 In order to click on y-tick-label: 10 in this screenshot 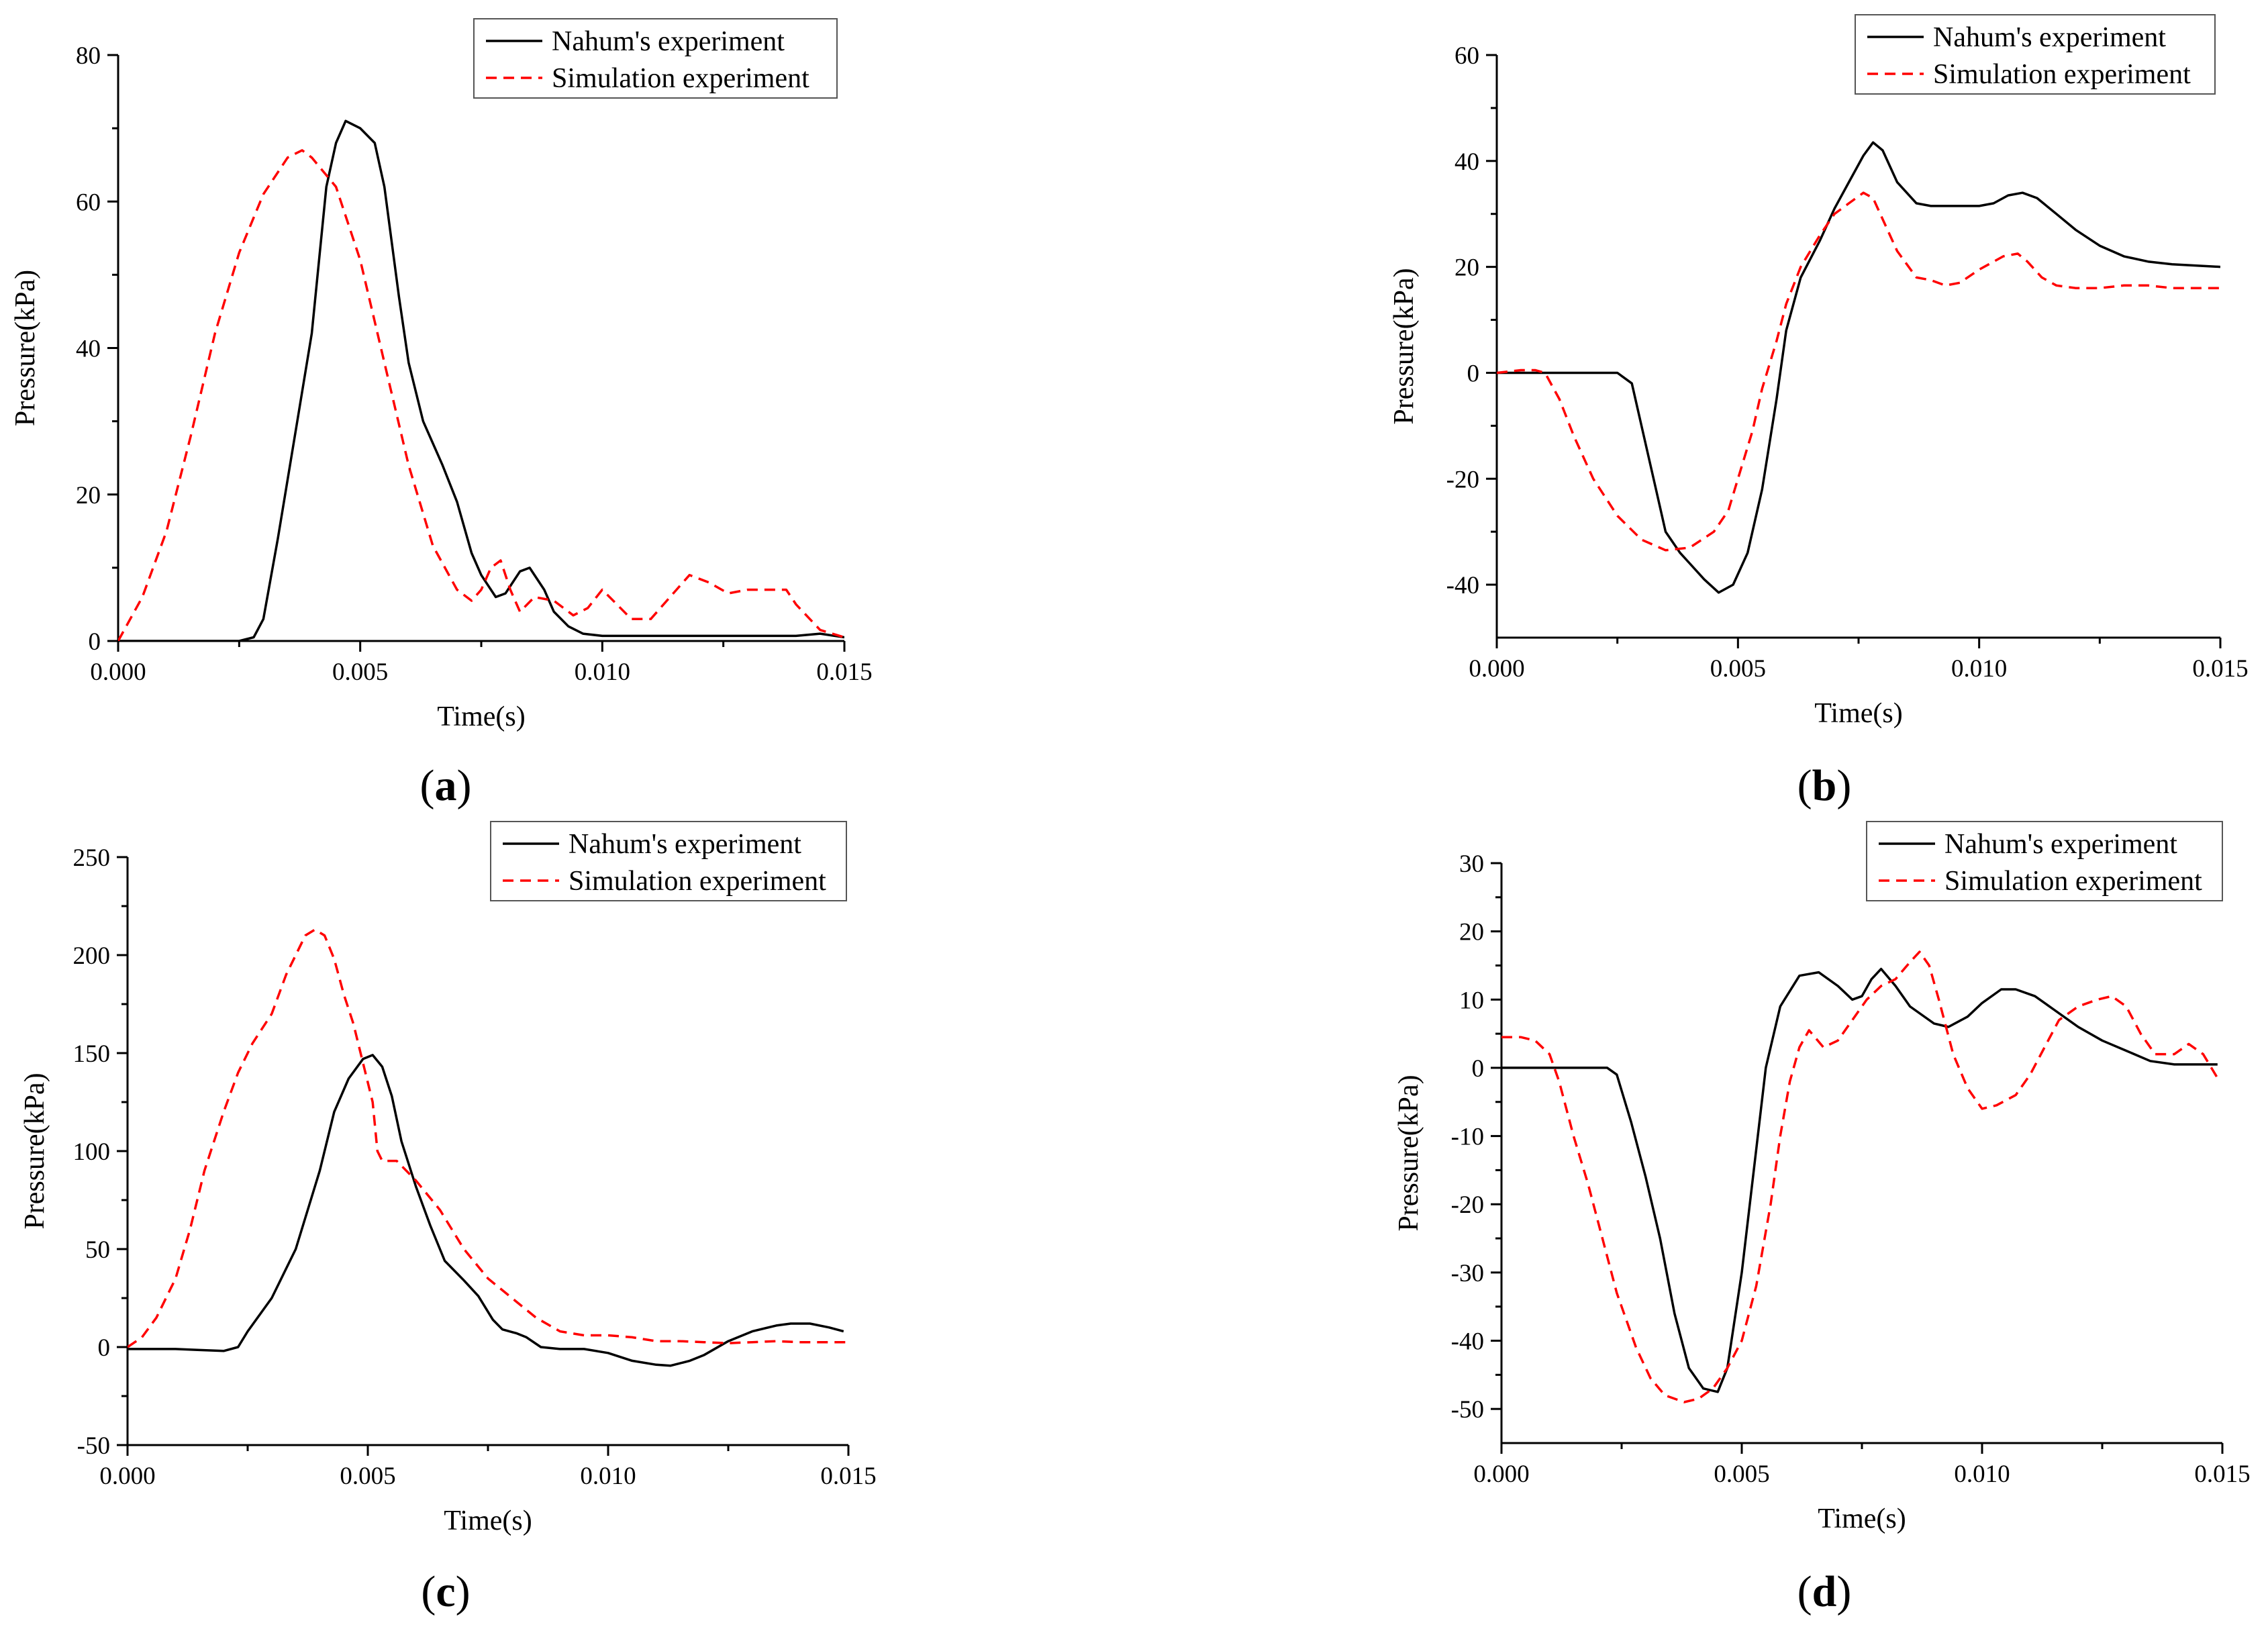, I will do `click(1471, 1000)`.